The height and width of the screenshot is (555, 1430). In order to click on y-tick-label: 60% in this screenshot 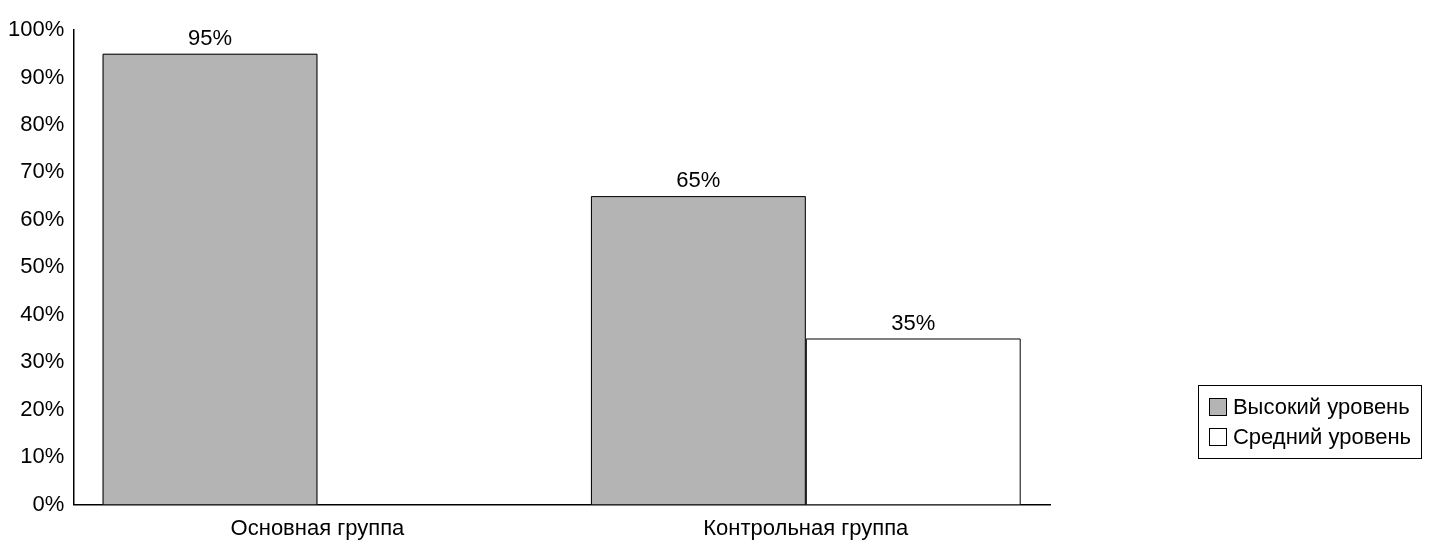, I will do `click(42, 218)`.